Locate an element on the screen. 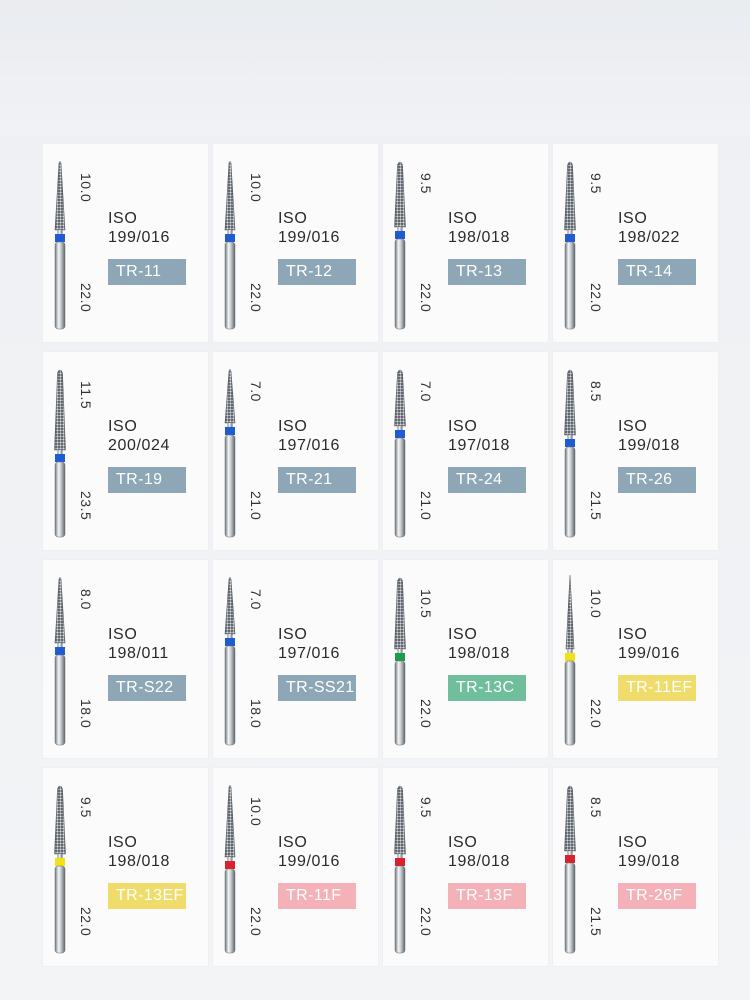 This screenshot has height=1000, width=750. model-badge: TR-13EF is located at coordinates (147, 896).